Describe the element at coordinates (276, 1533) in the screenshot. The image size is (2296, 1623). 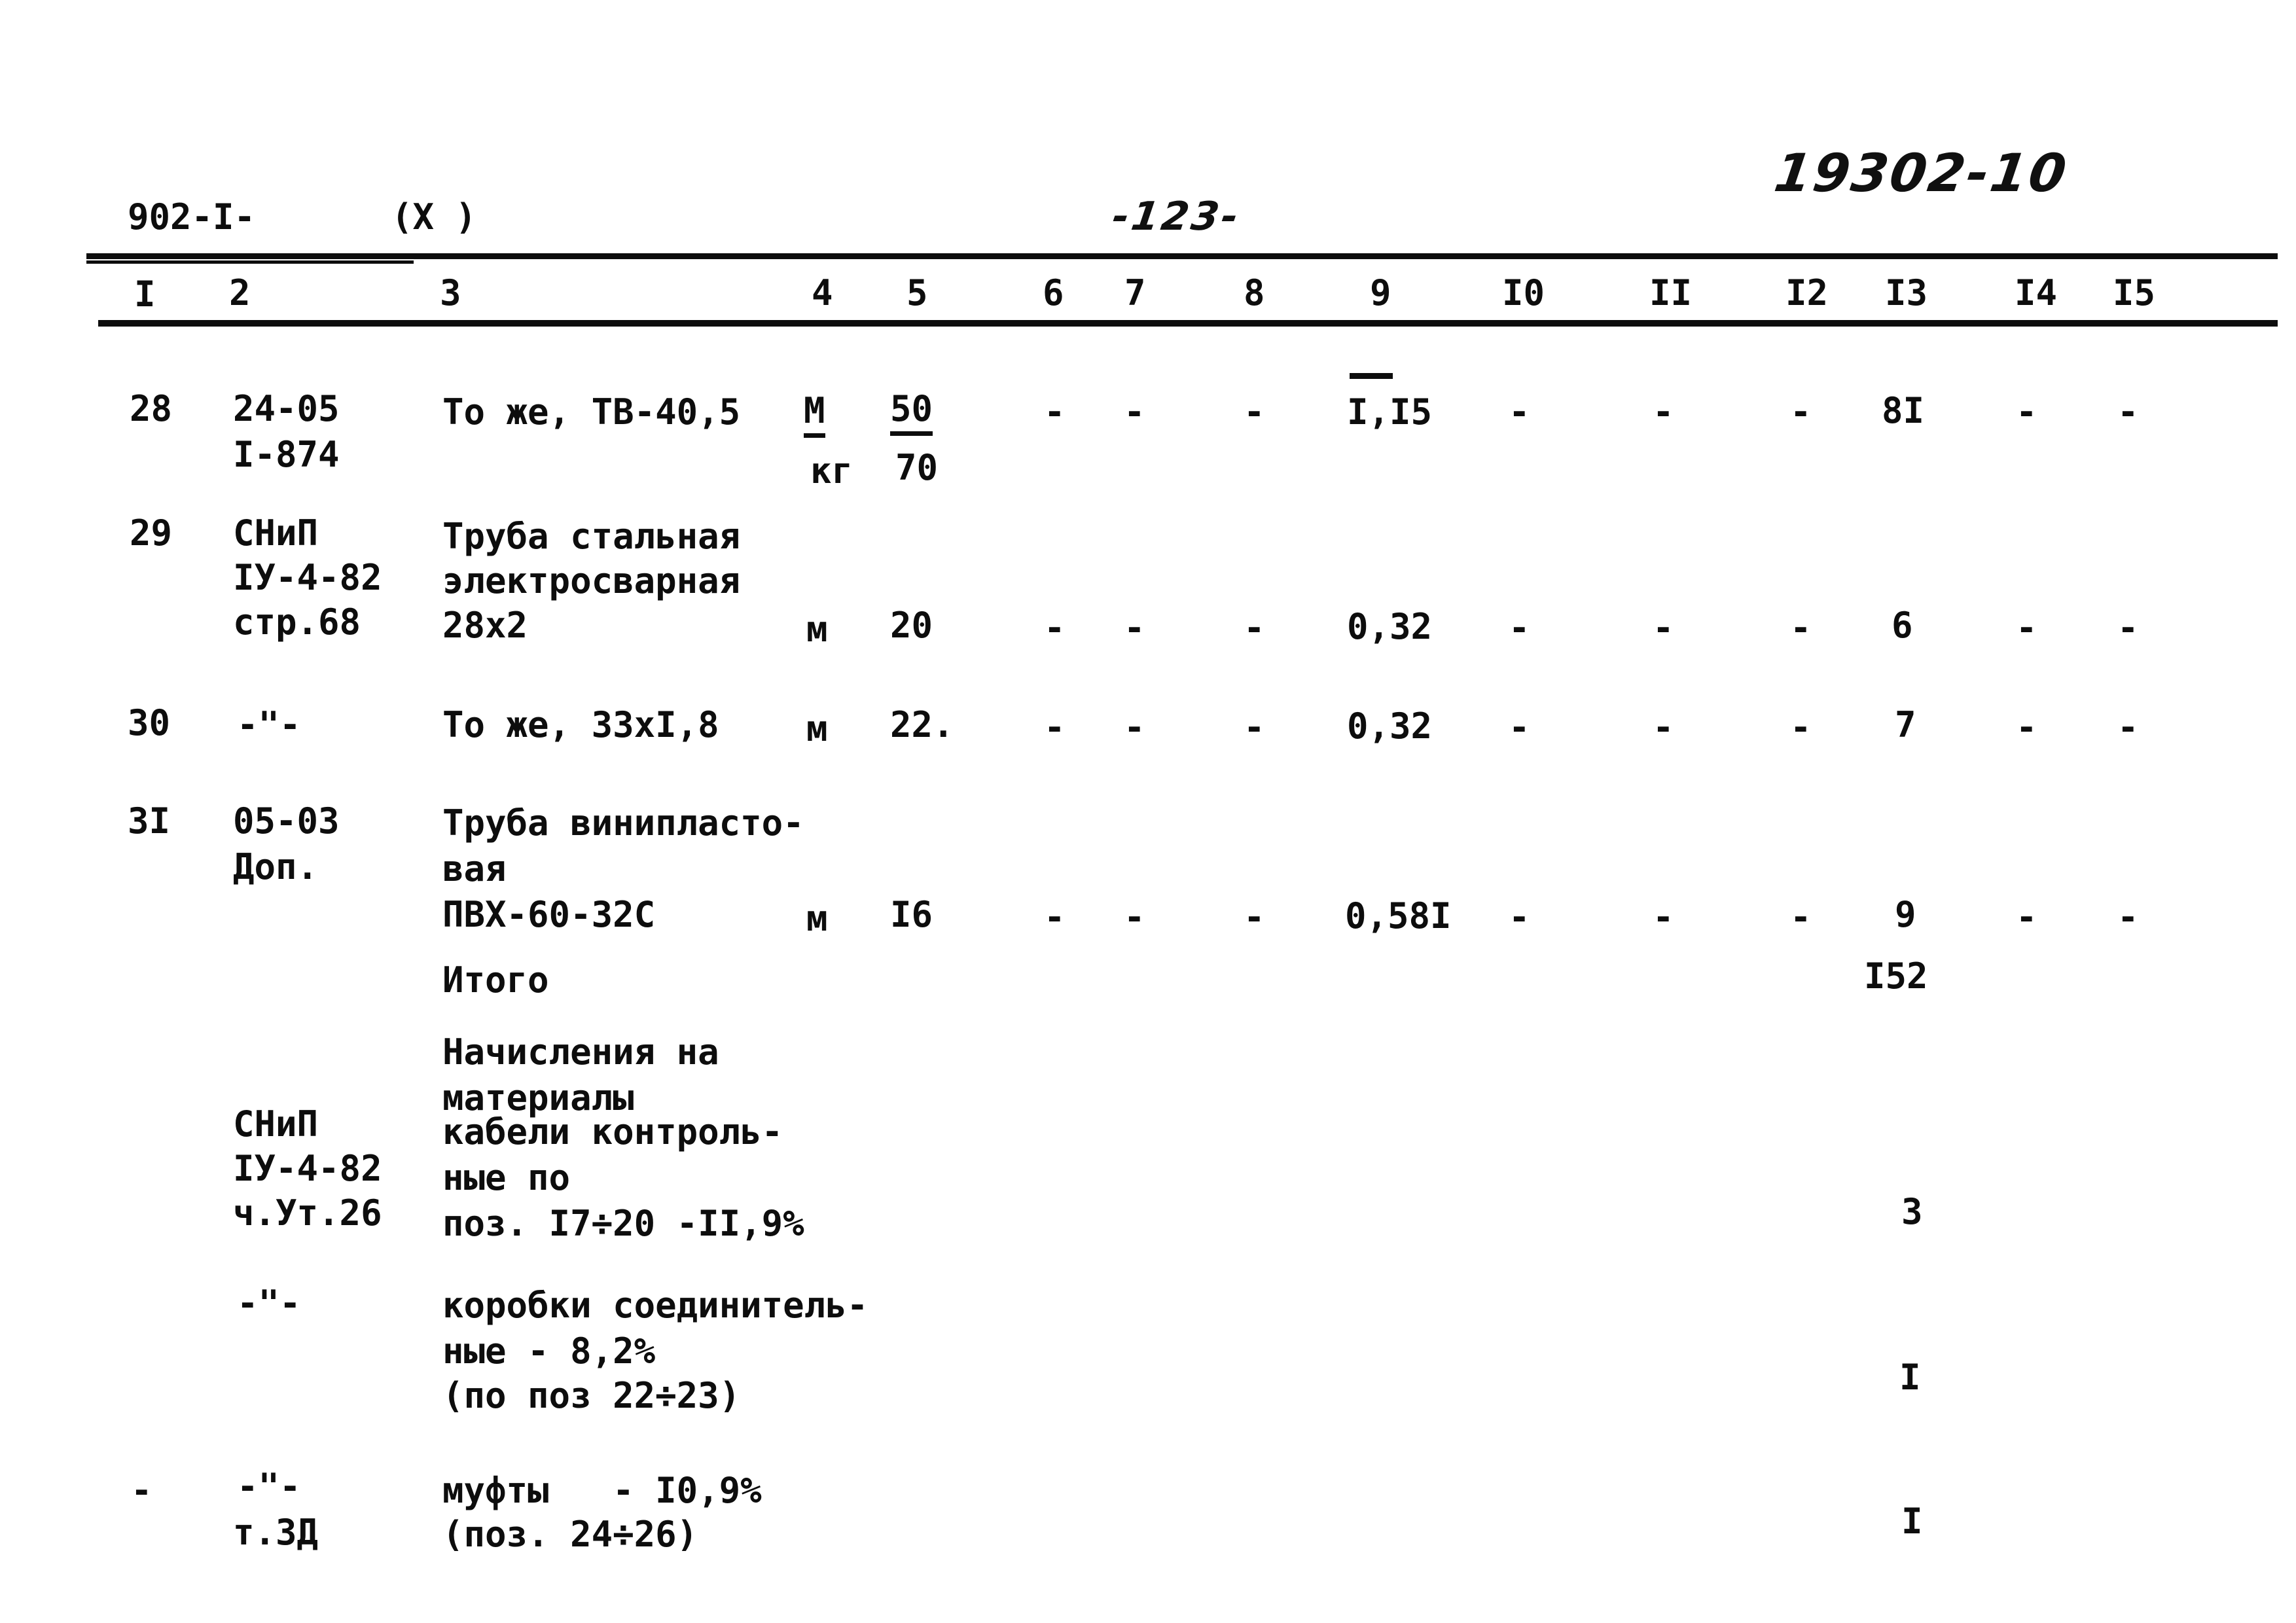
I see `surcharge3-basis-2: т.ЗД` at that location.